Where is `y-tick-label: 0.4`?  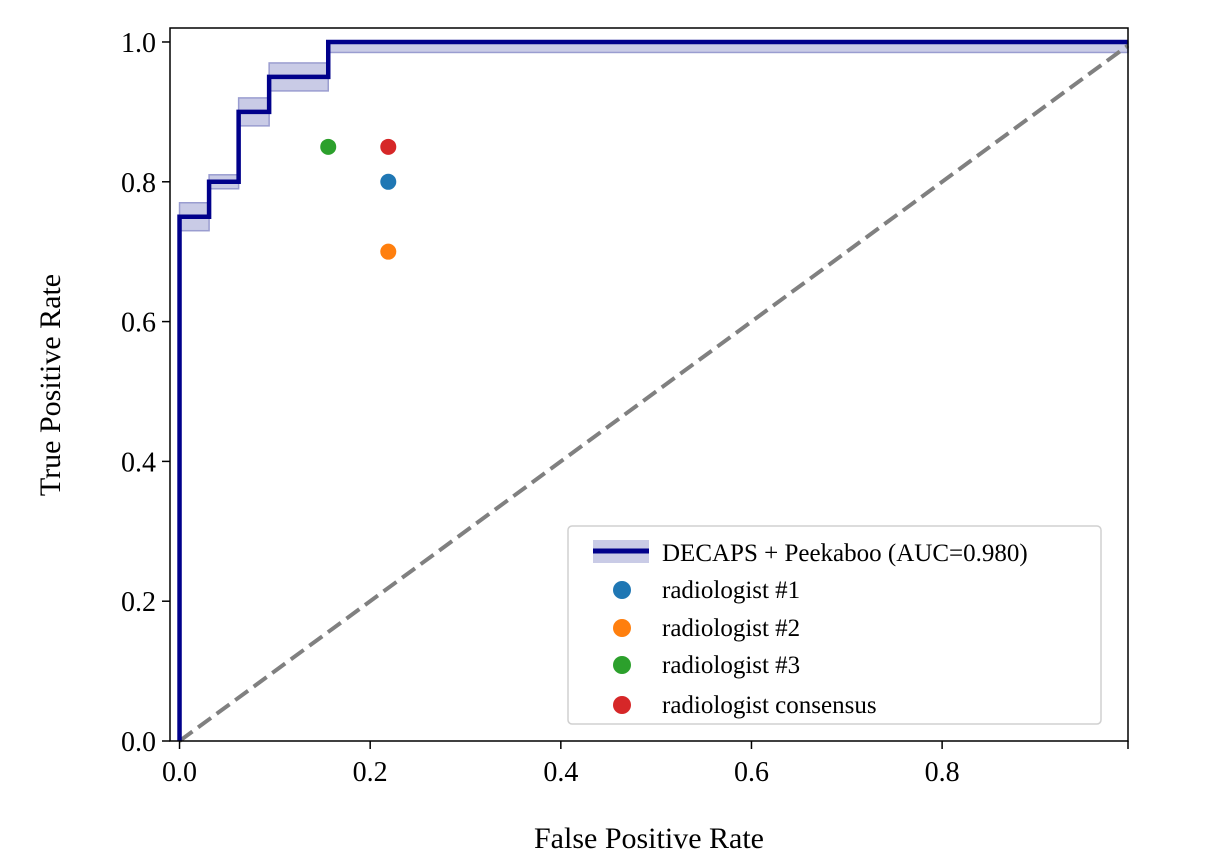 y-tick-label: 0.4 is located at coordinates (138, 462).